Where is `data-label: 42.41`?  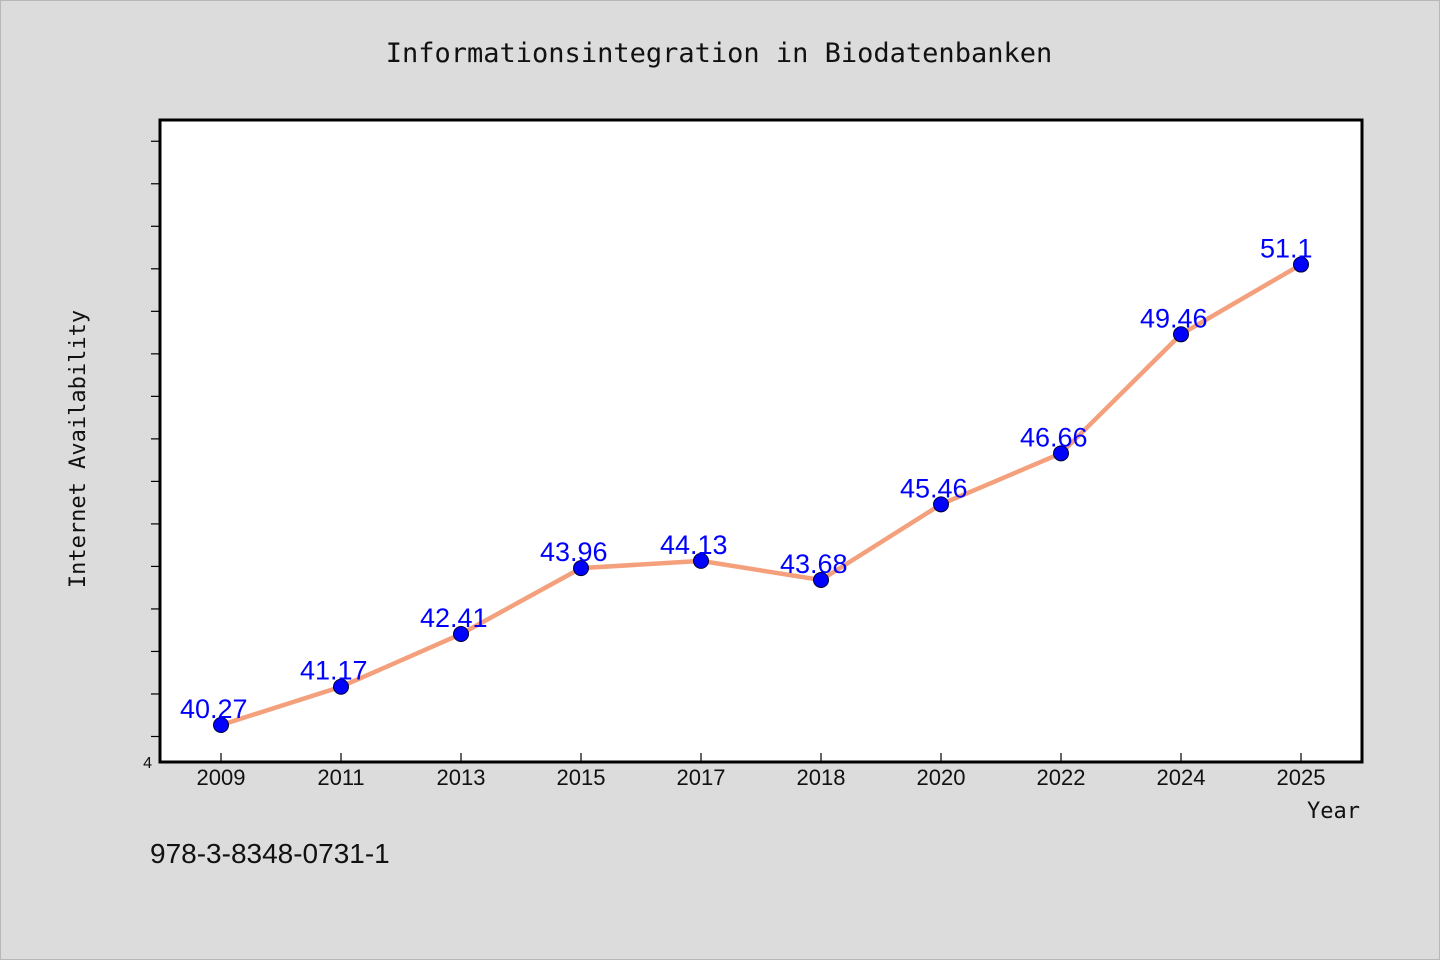
data-label: 42.41 is located at coordinates (454, 618).